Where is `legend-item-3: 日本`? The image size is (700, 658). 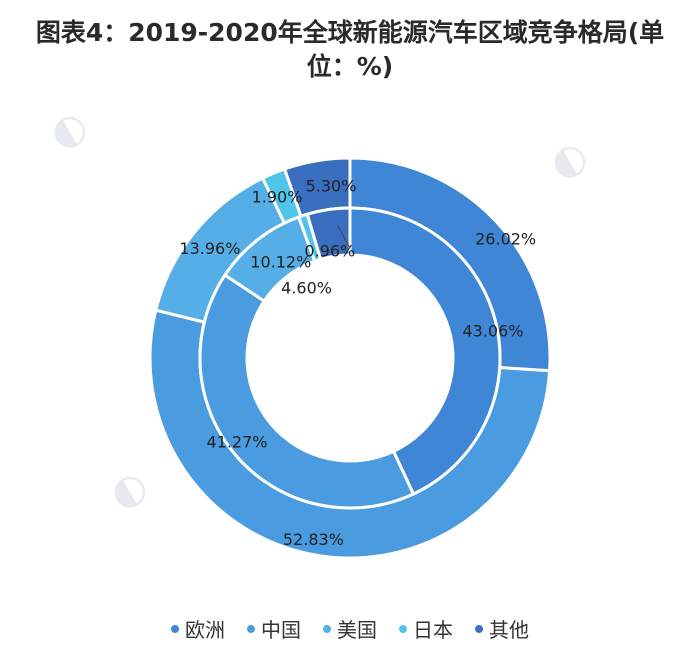 legend-item-3: 日本 is located at coordinates (426, 628).